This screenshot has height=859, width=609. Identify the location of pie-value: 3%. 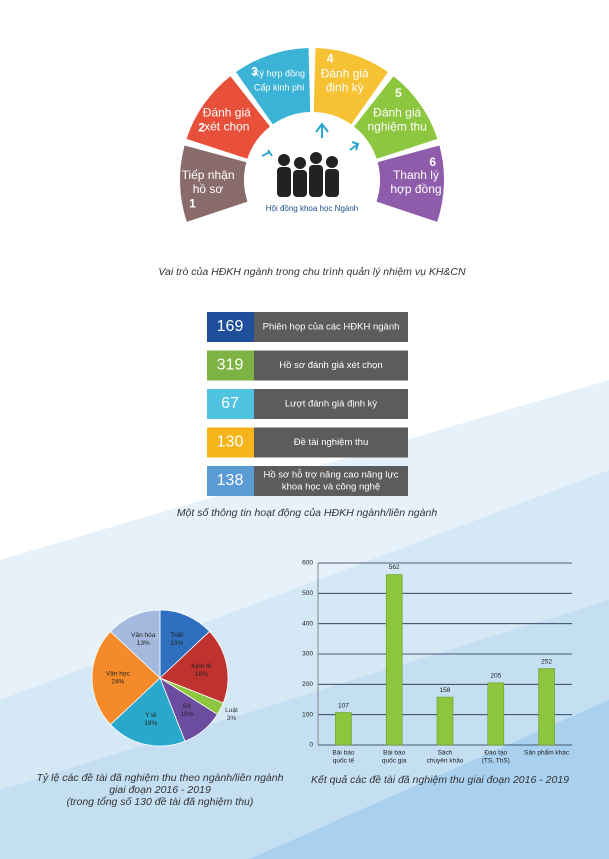
(232, 718).